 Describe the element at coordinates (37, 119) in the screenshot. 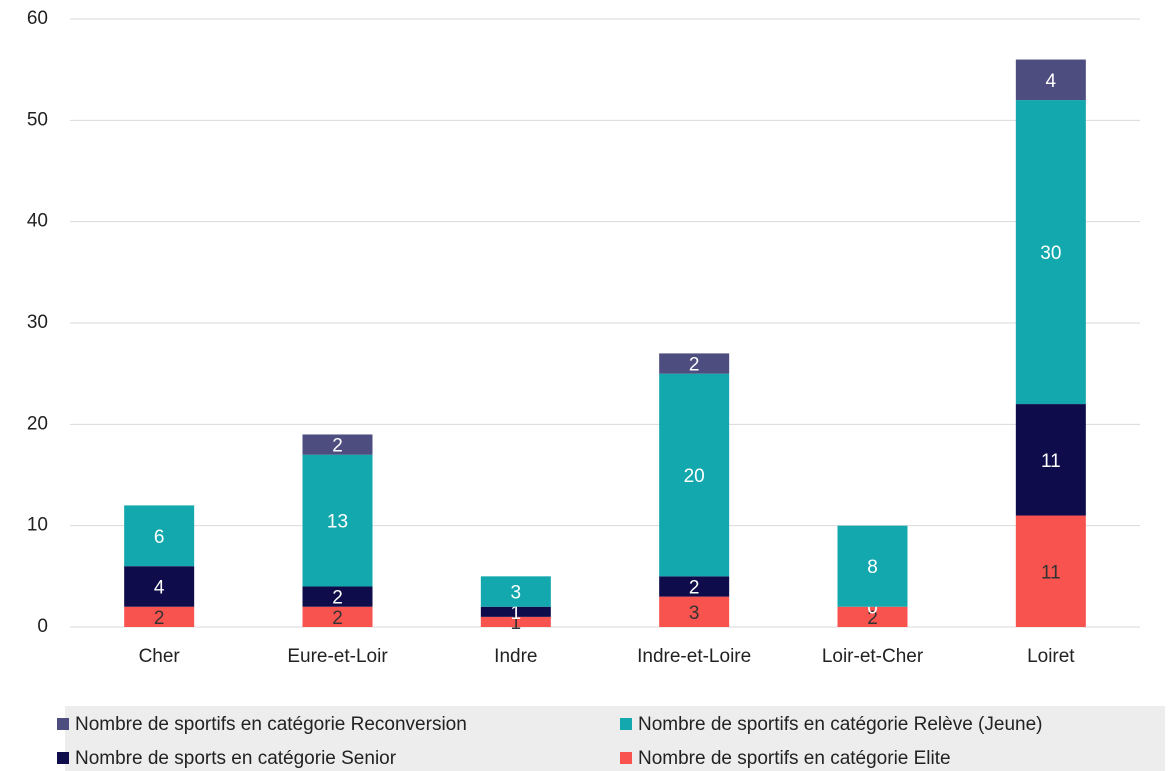

I see `y-tick-label: 50` at that location.